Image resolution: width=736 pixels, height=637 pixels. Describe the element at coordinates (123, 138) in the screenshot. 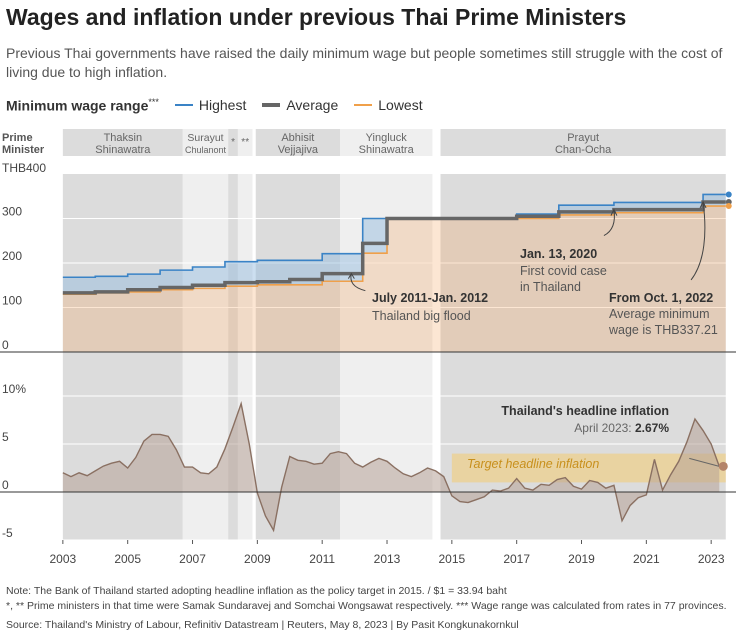

I see `pm-name: Thaksin` at that location.